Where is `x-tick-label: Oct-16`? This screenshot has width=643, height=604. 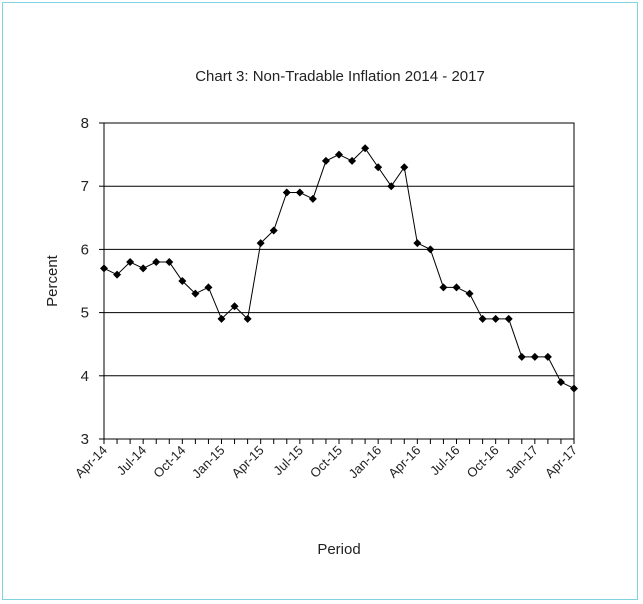 x-tick-label: Oct-16 is located at coordinates (483, 462).